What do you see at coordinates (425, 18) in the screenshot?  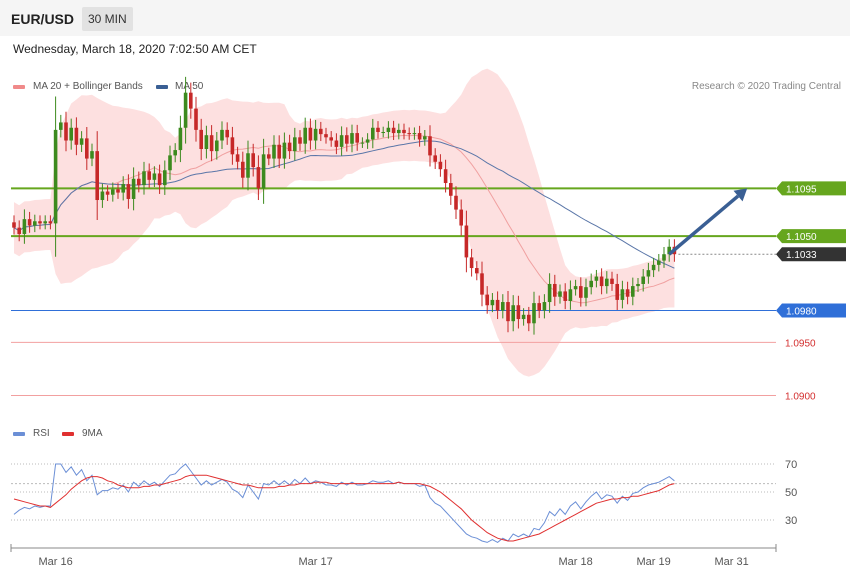 I see `top-bar` at bounding box center [425, 18].